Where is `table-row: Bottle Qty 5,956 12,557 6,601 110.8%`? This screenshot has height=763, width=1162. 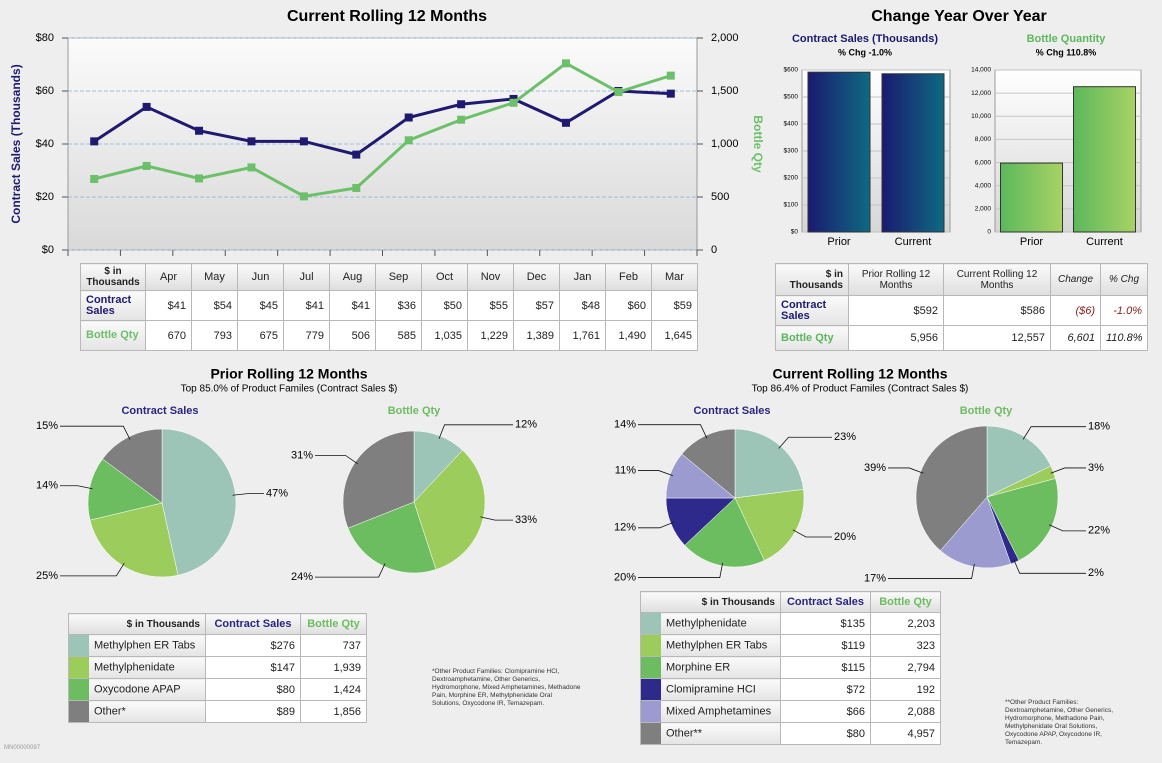
table-row: Bottle Qty 5,956 12,557 6,601 110.8% is located at coordinates (961, 338).